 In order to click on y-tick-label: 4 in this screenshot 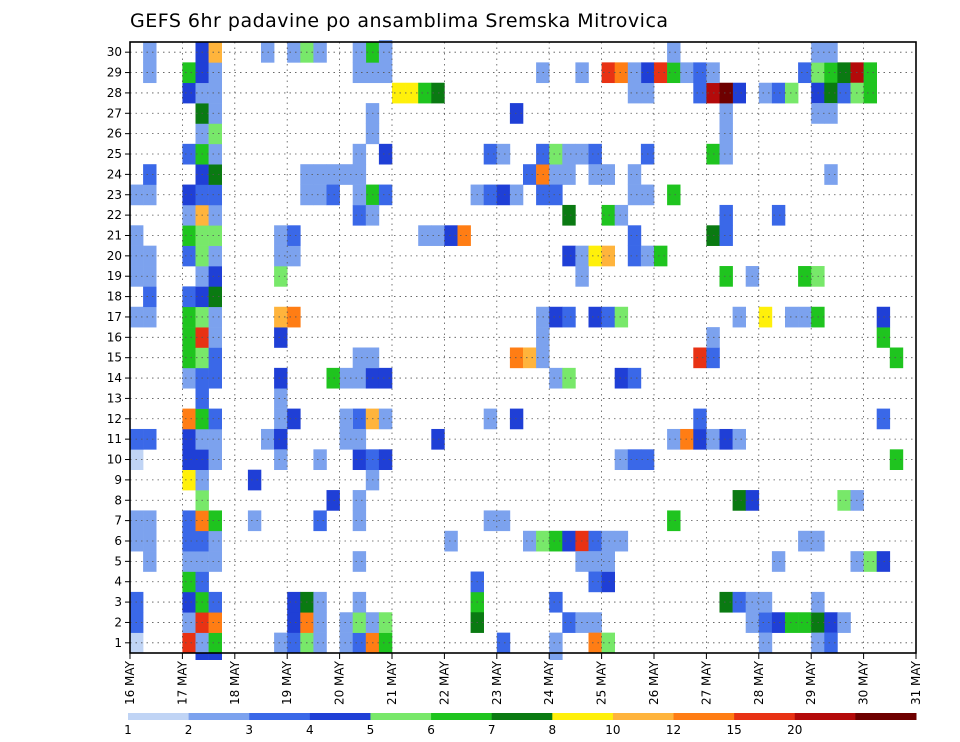, I will do `click(118, 582)`.